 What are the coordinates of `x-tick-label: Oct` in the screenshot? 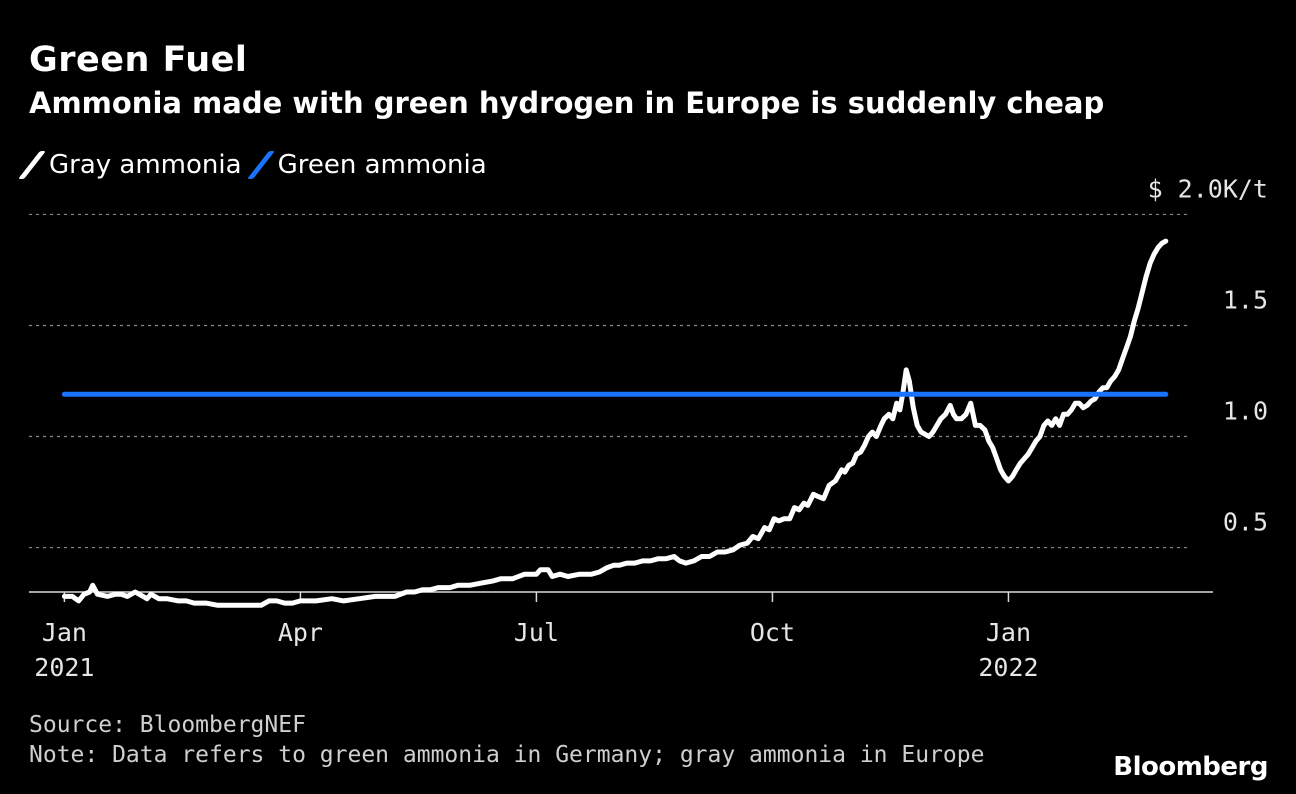 It's located at (772, 632).